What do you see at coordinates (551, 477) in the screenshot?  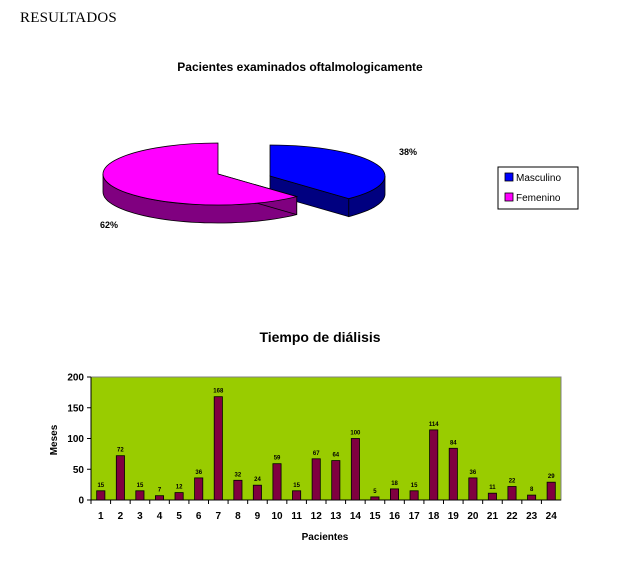 I see `bar-data-label: 29` at bounding box center [551, 477].